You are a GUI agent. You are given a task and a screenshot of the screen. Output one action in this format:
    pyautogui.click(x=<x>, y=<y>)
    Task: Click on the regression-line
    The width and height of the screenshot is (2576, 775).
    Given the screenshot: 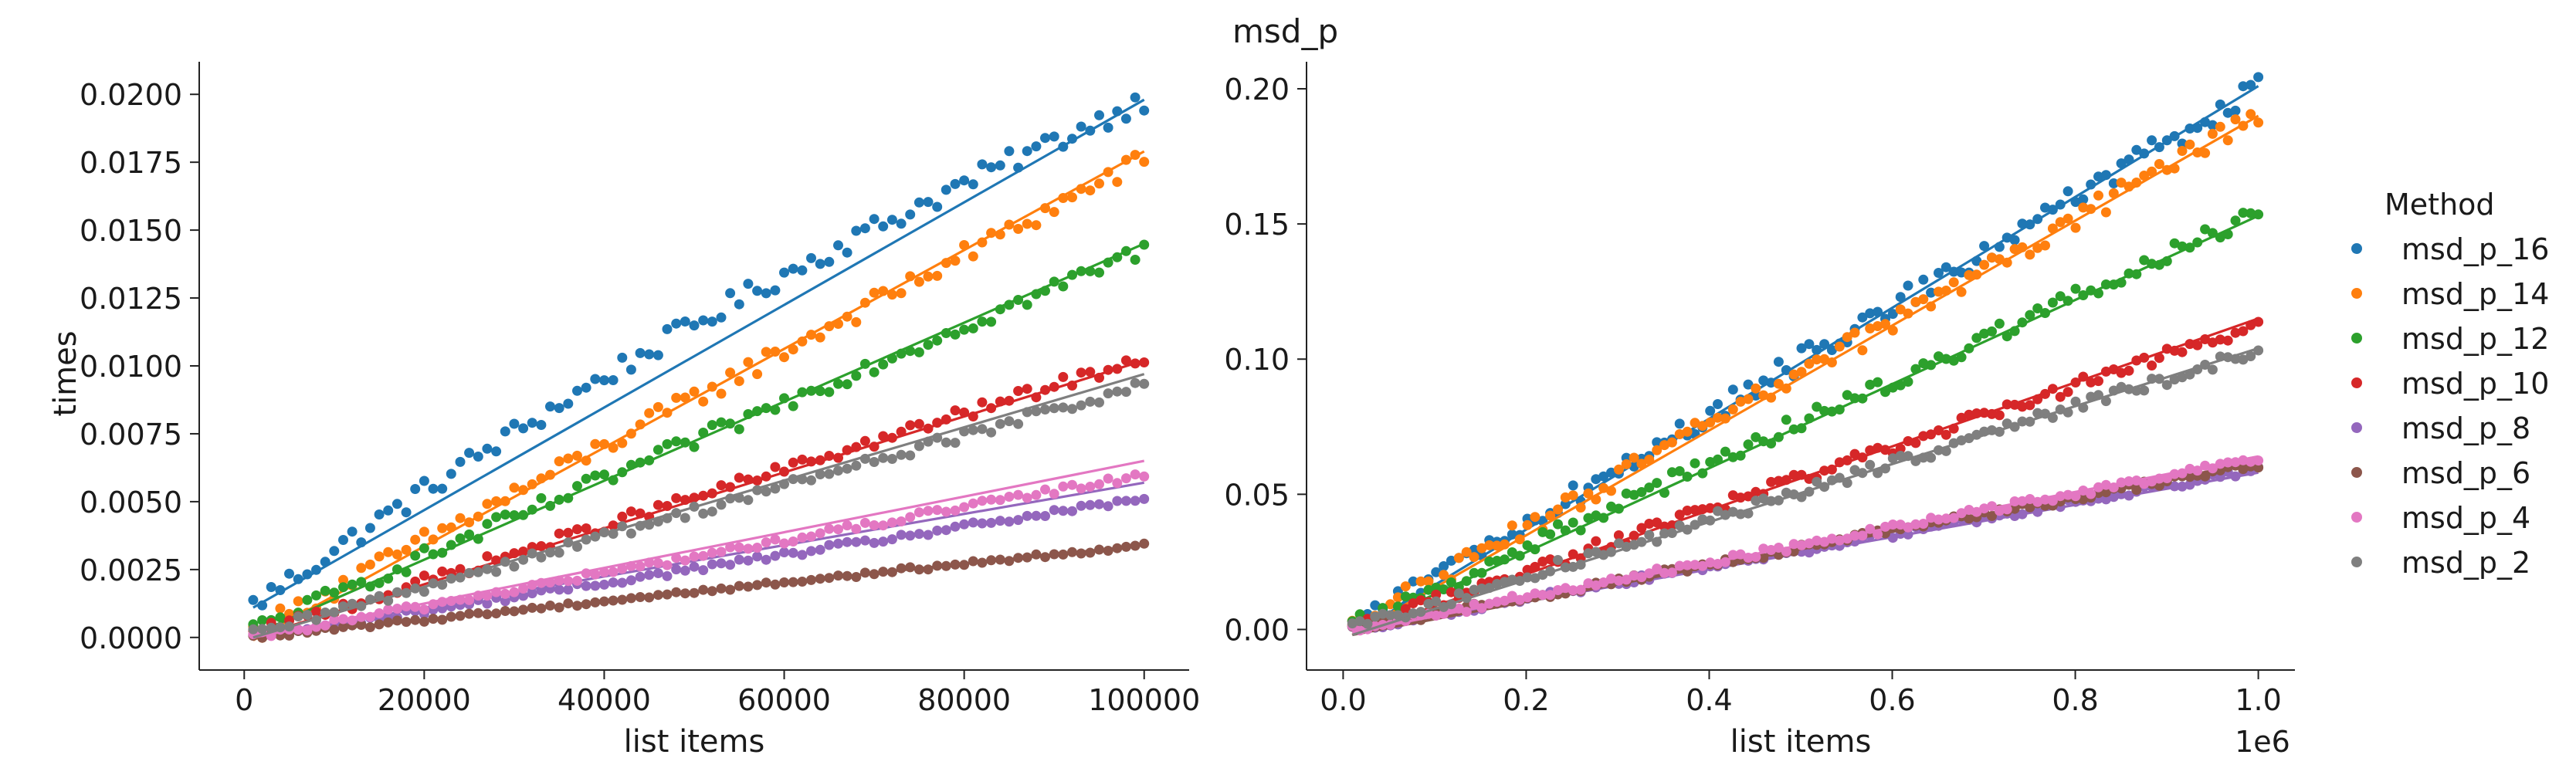 What is the action you would take?
    pyautogui.click(x=699, y=506)
    